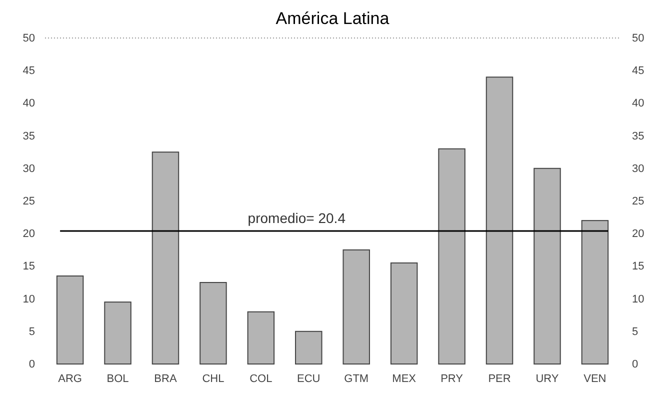 The image size is (660, 402). I want to click on y2-tick-label: 5, so click(635, 332).